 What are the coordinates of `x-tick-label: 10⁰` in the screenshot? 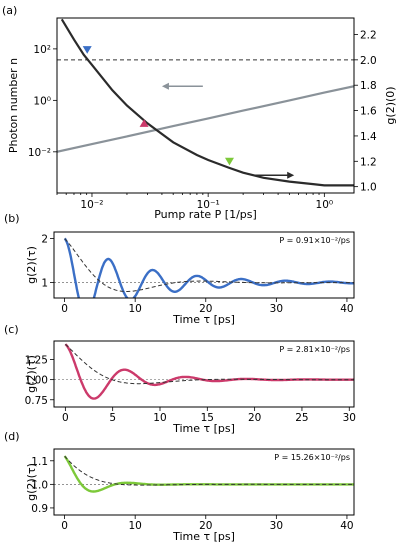 It's located at (325, 205).